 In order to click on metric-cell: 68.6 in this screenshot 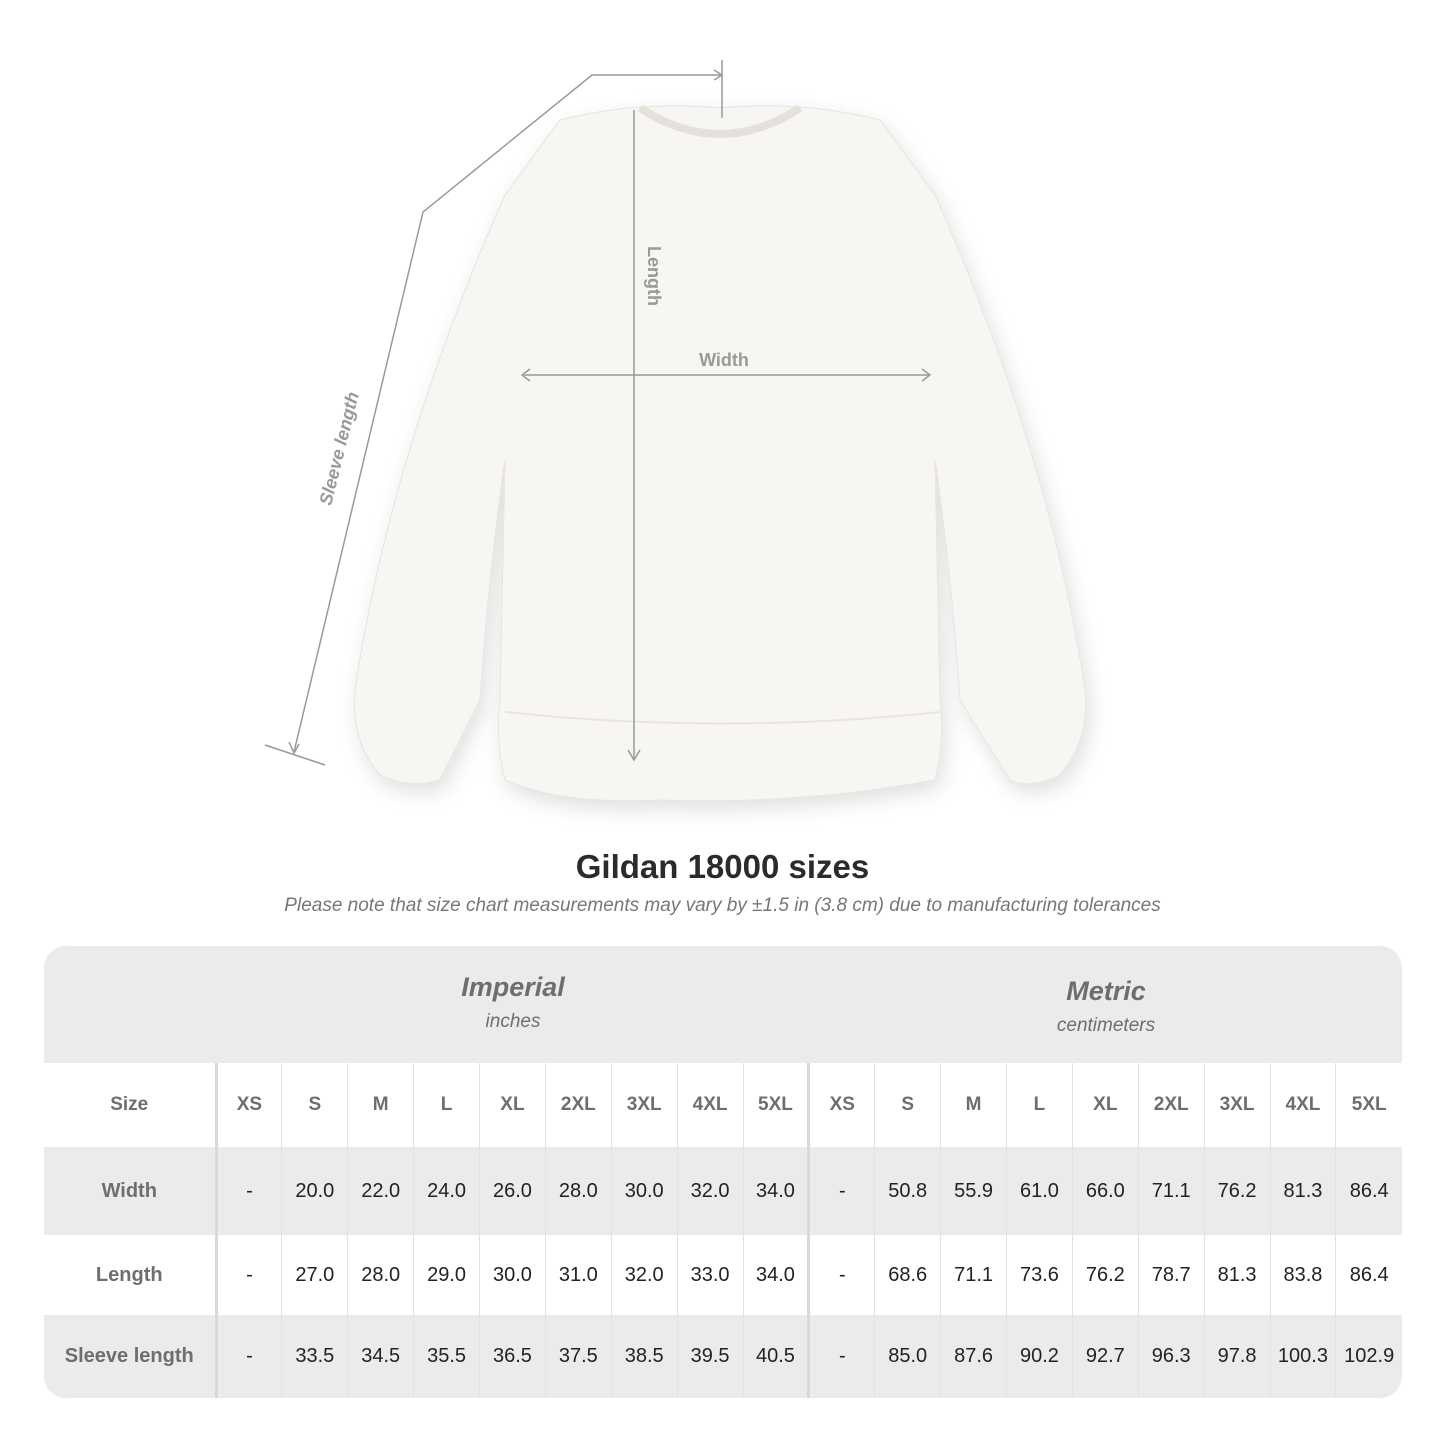, I will do `click(907, 1275)`.